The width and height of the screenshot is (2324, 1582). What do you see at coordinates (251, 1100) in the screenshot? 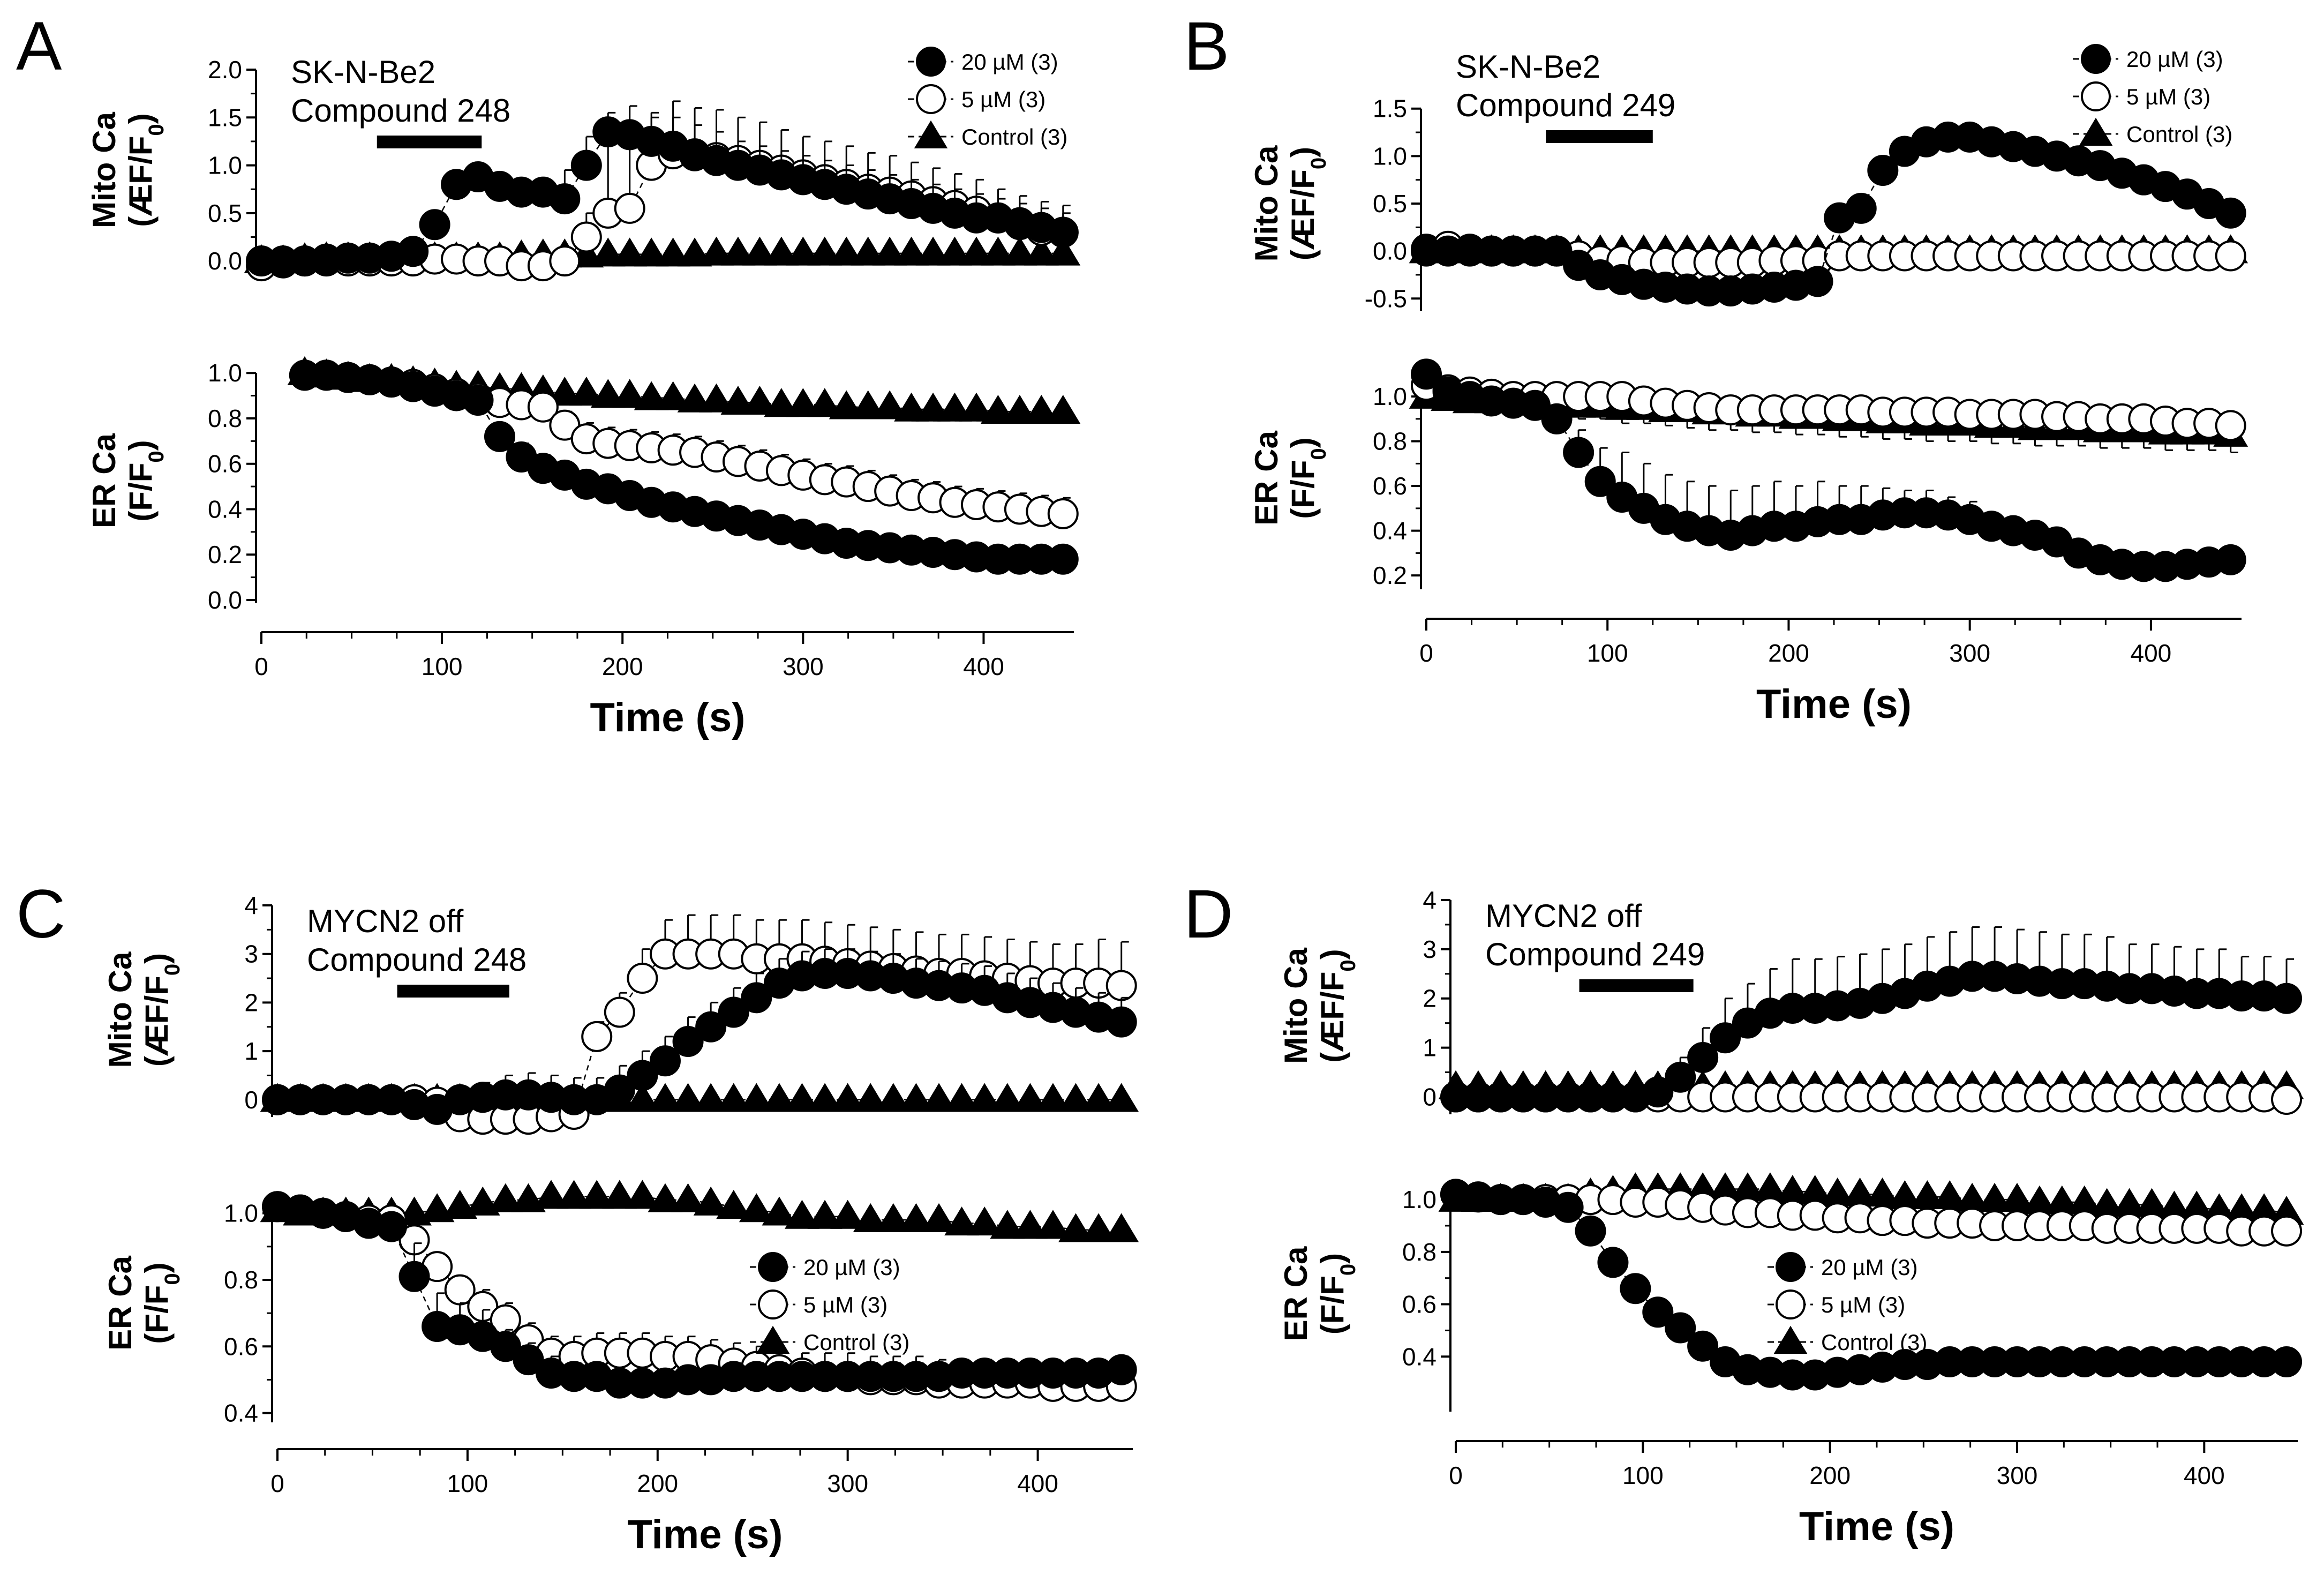
I see `panel-c-mito-ytick-label: 0` at bounding box center [251, 1100].